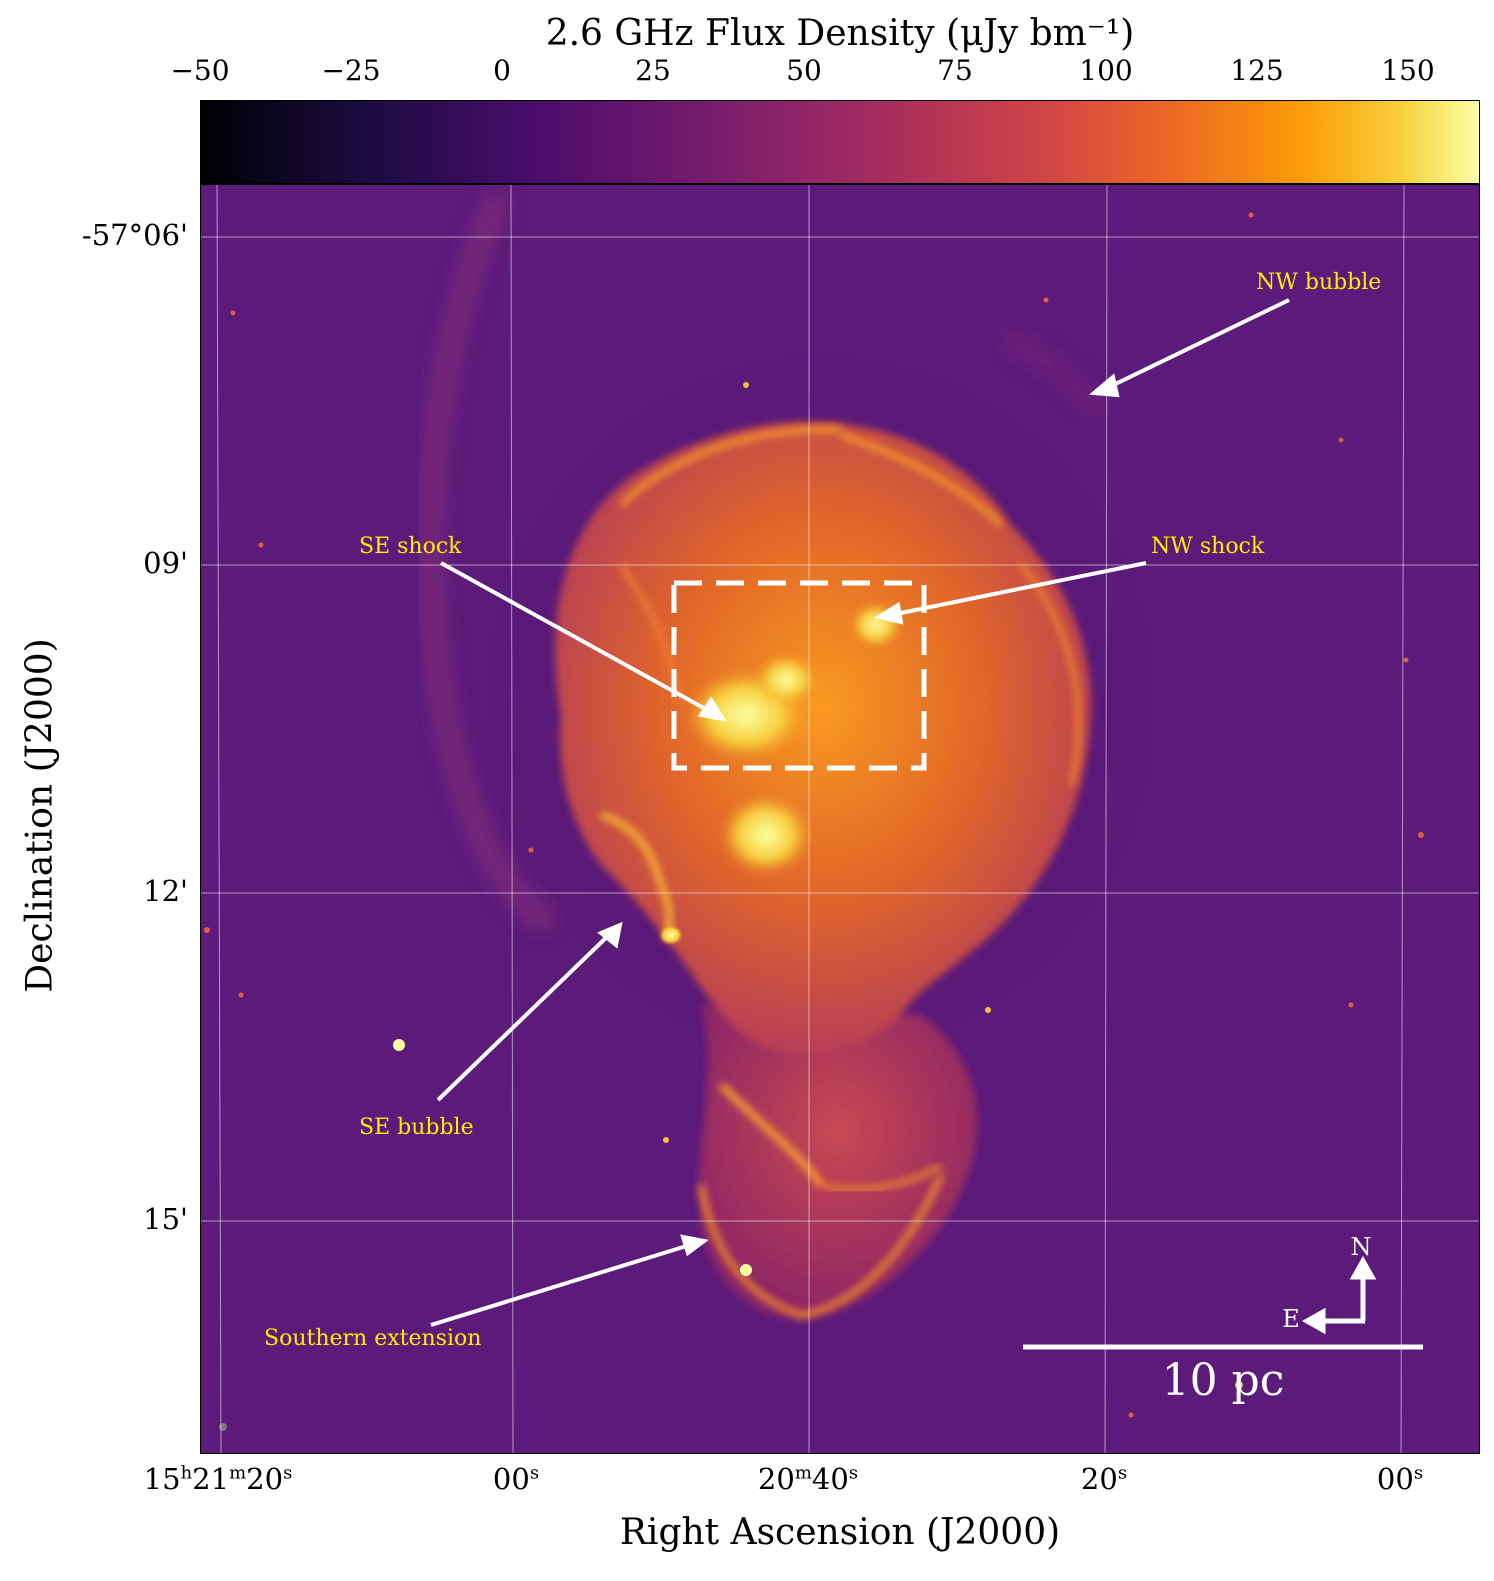 This screenshot has width=1494, height=1581. What do you see at coordinates (351, 70) in the screenshot?
I see `colorbar-tick-label: −25` at bounding box center [351, 70].